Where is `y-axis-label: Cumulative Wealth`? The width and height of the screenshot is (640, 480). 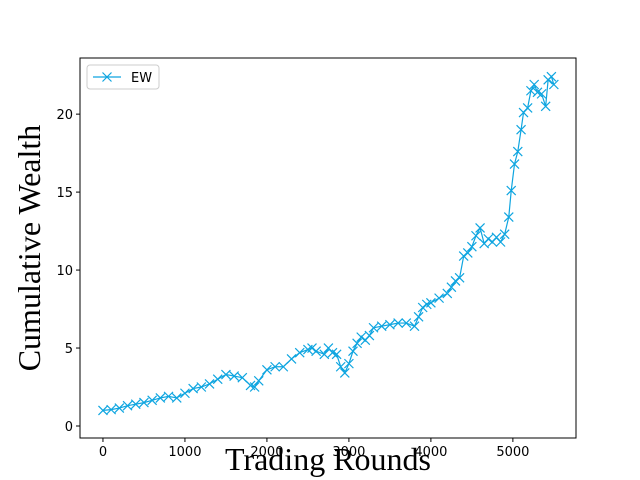
y-axis-label: Cumulative Wealth is located at coordinates (29, 248).